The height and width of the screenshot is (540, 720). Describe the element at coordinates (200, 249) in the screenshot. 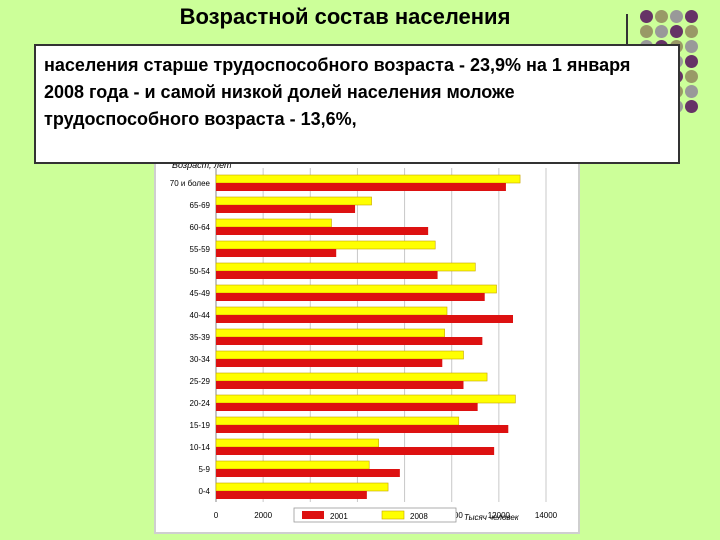

I see `y-tick-label: 55-59` at that location.